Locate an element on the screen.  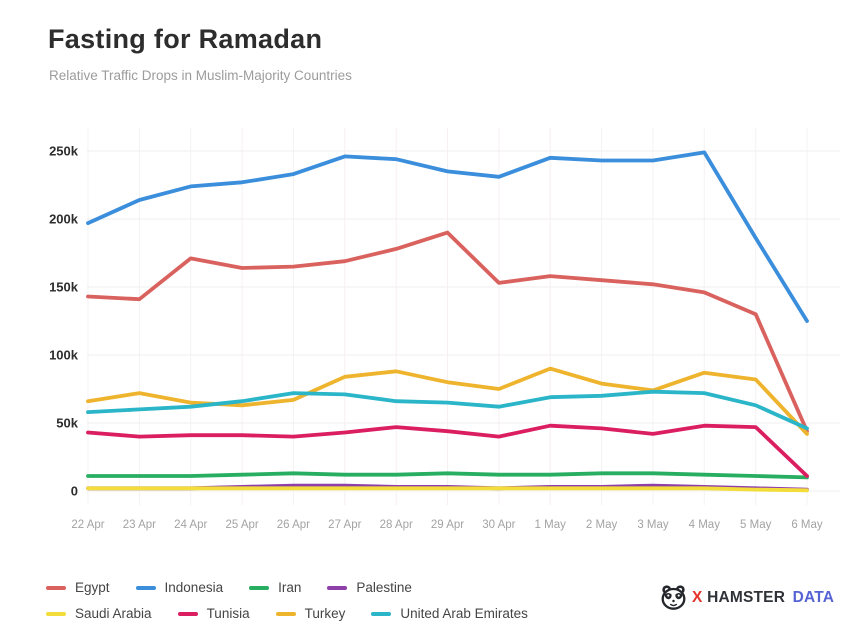
legend-label: Egypt is located at coordinates (92, 587).